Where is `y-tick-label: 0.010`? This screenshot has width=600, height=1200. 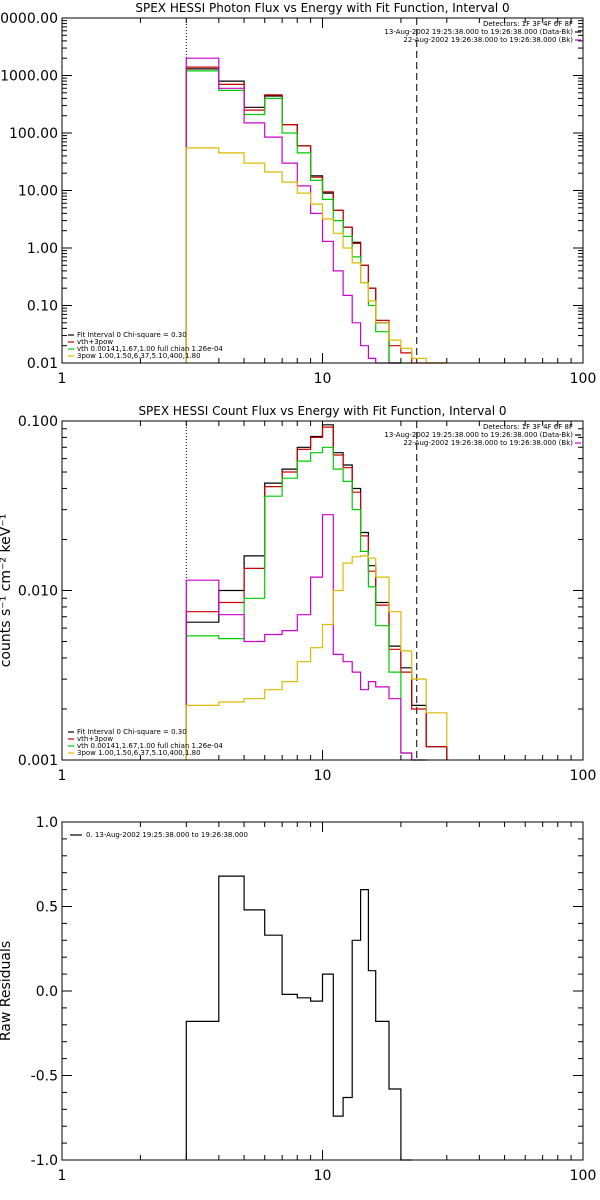
y-tick-label: 0.010 is located at coordinates (38, 592).